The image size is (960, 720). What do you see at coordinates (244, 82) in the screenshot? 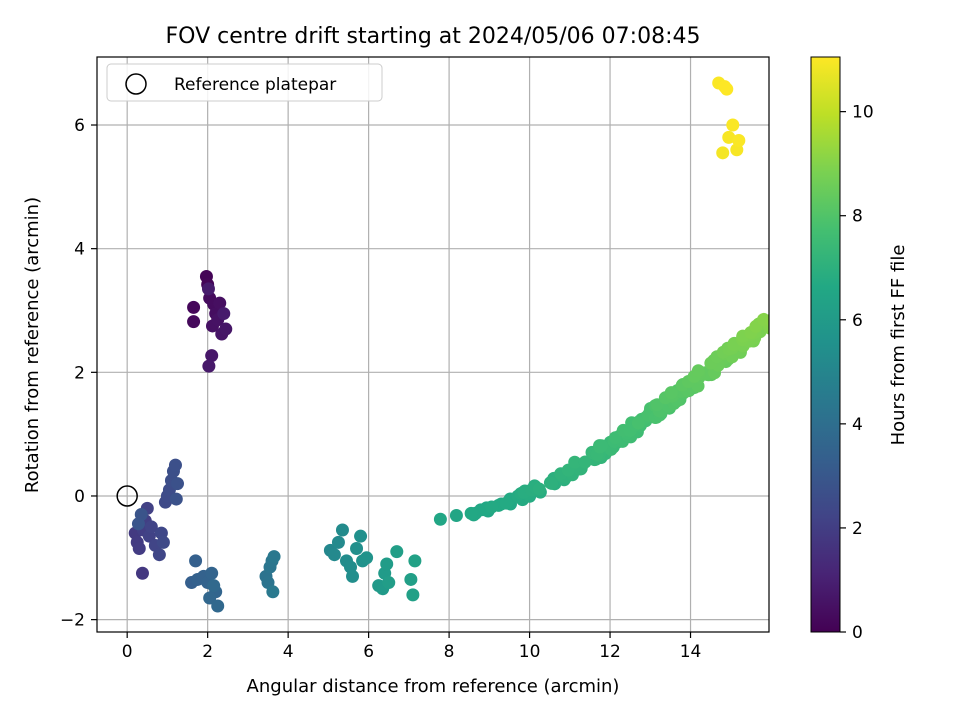
I see `legend-box` at bounding box center [244, 82].